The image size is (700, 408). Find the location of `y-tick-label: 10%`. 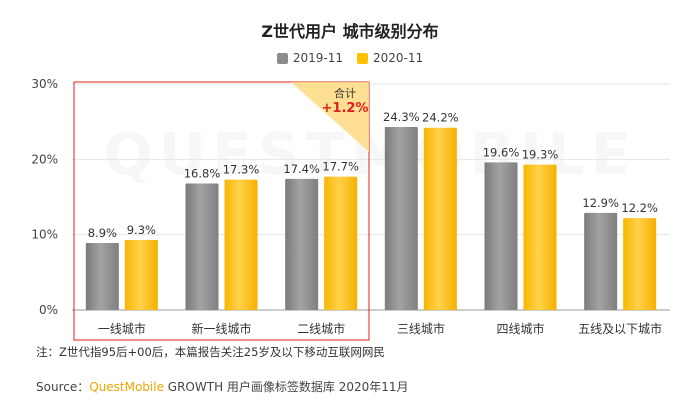

y-tick-label: 10% is located at coordinates (44, 235).